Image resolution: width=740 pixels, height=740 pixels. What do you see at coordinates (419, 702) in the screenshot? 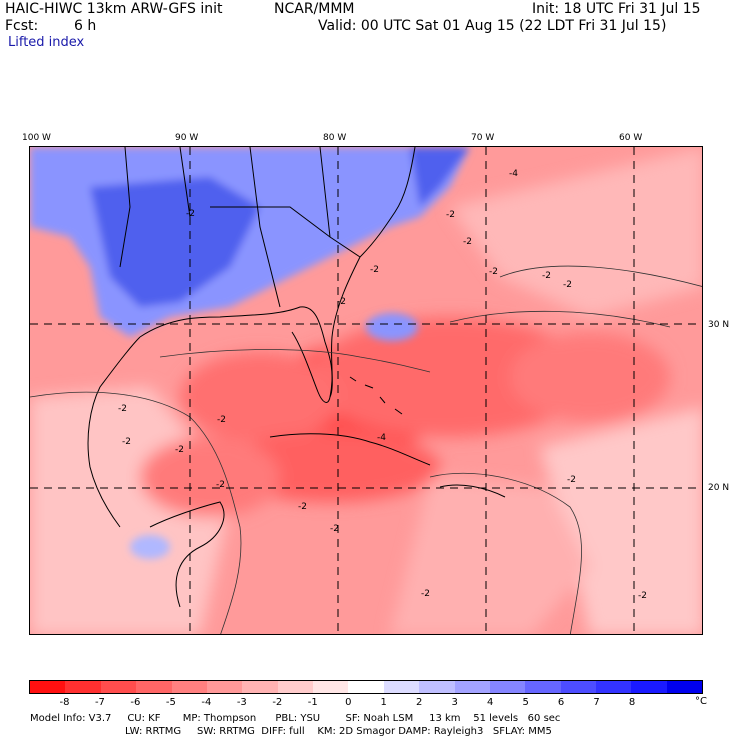
I see `colorbar-tick-label: 2` at bounding box center [419, 702].